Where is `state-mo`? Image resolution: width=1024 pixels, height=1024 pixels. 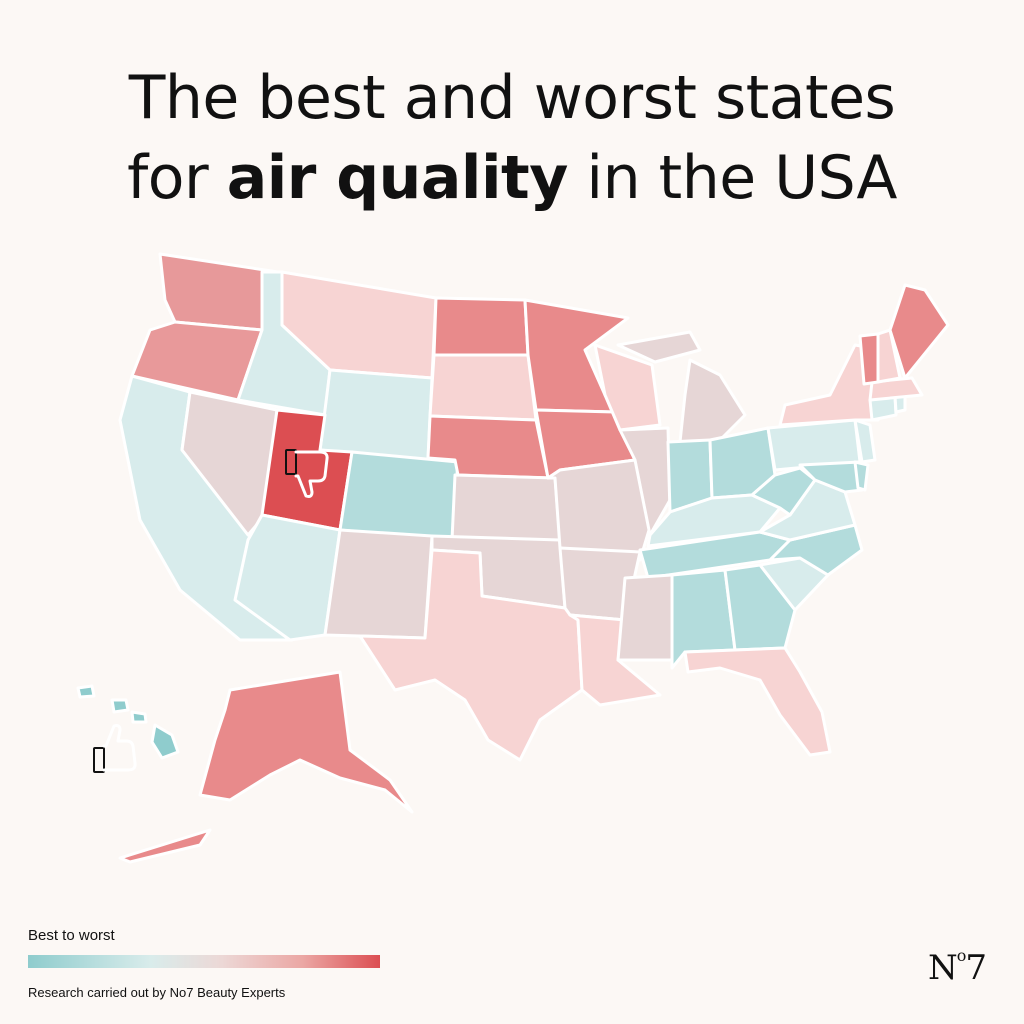 state-mo is located at coordinates (601, 510).